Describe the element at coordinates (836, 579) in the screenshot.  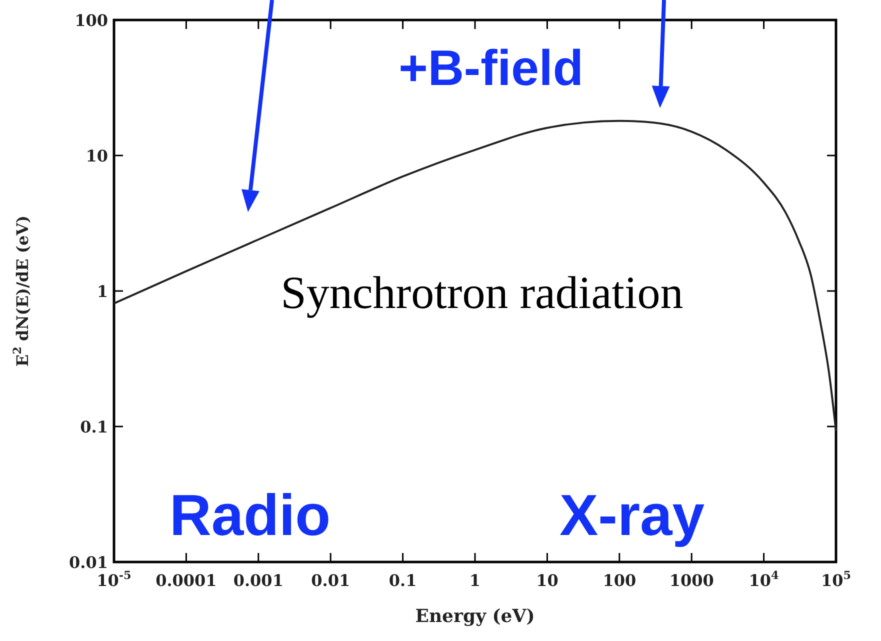
I see `x-tick-label: 10$^{5}$` at that location.